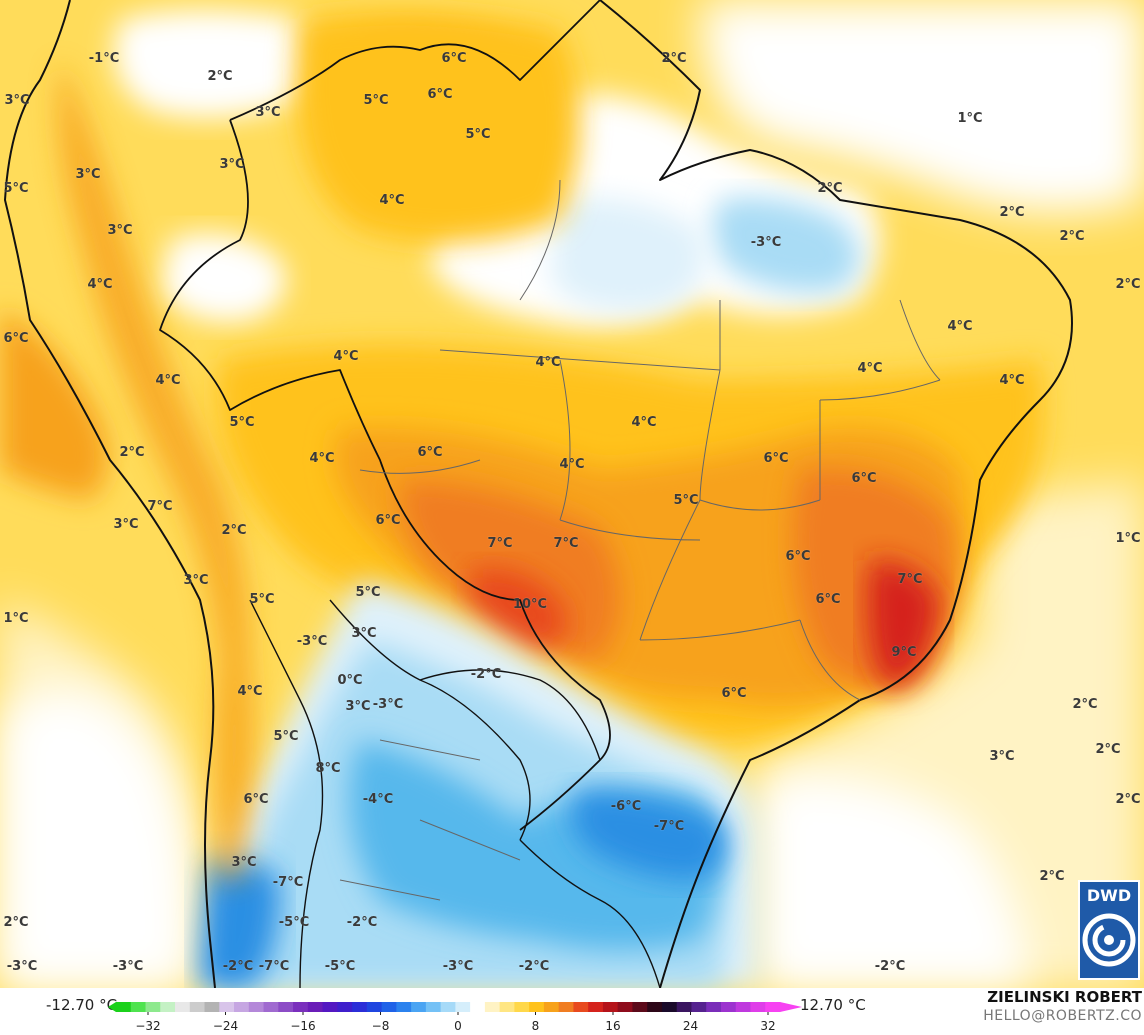 This screenshot has height=1035, width=1144. I want to click on colorbar-tick-label: 32, so click(767, 1026).